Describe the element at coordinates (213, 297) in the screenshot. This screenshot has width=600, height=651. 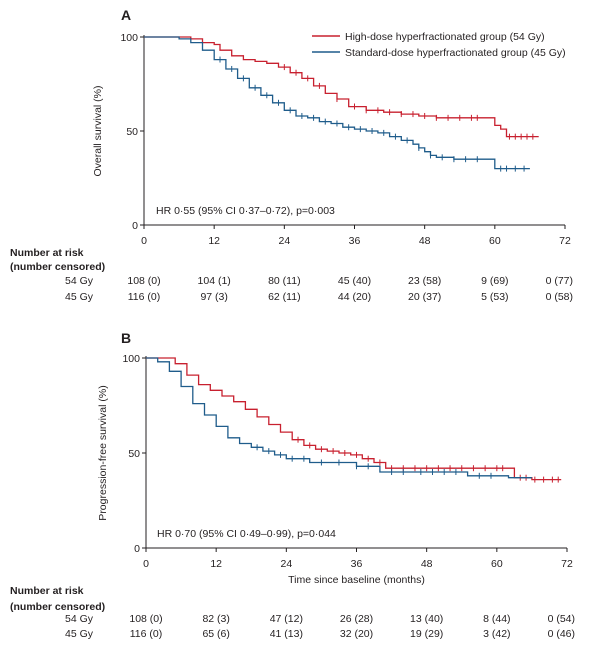
I see `risk-cell: 97 (3)` at that location.